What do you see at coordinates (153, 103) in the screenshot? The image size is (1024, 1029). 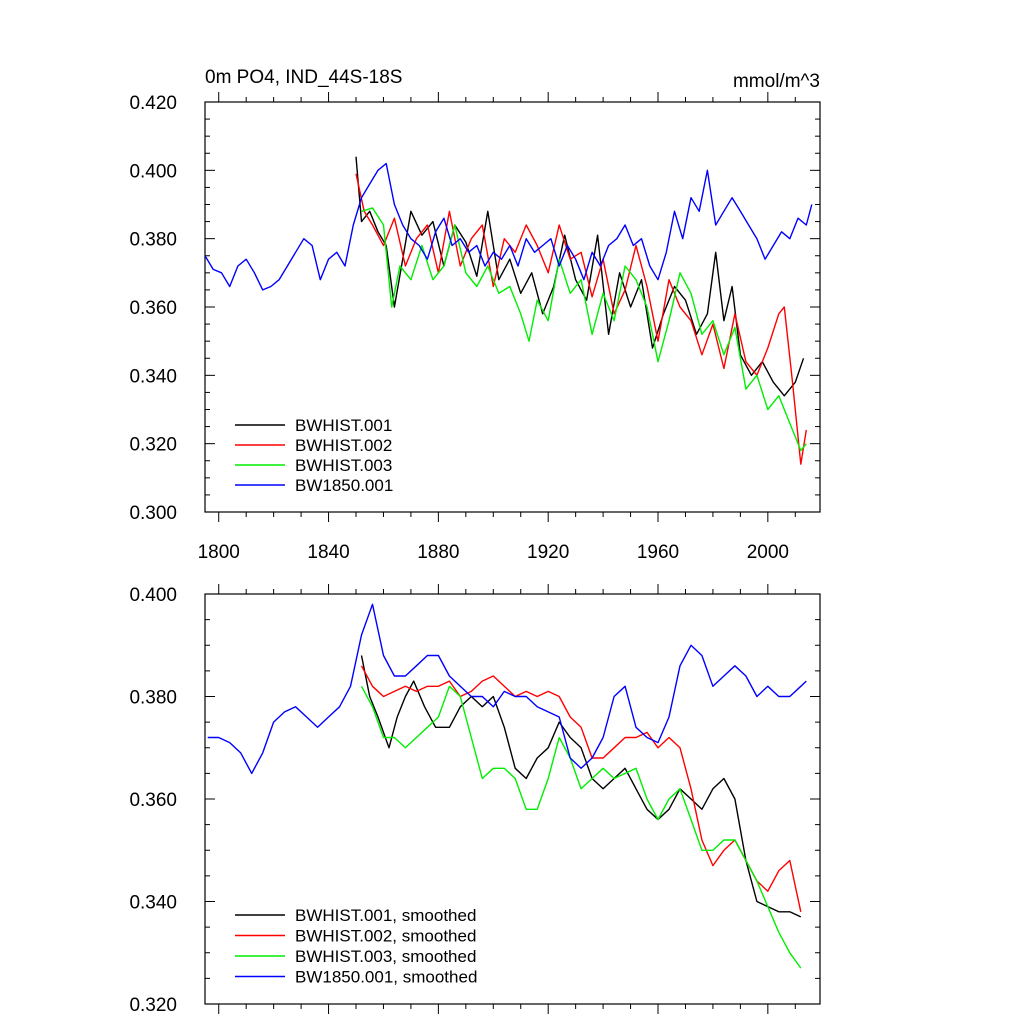 I see `y-tick-label: 0.420` at bounding box center [153, 103].